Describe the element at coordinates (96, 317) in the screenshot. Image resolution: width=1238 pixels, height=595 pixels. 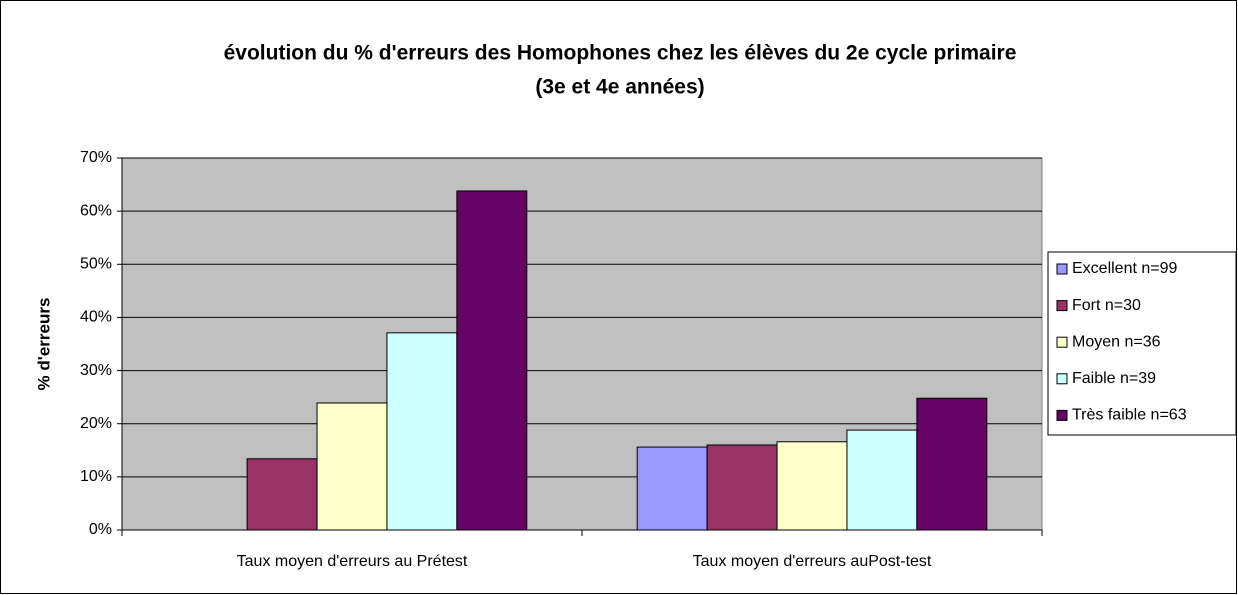
I see `y-tick-label: 40%` at that location.